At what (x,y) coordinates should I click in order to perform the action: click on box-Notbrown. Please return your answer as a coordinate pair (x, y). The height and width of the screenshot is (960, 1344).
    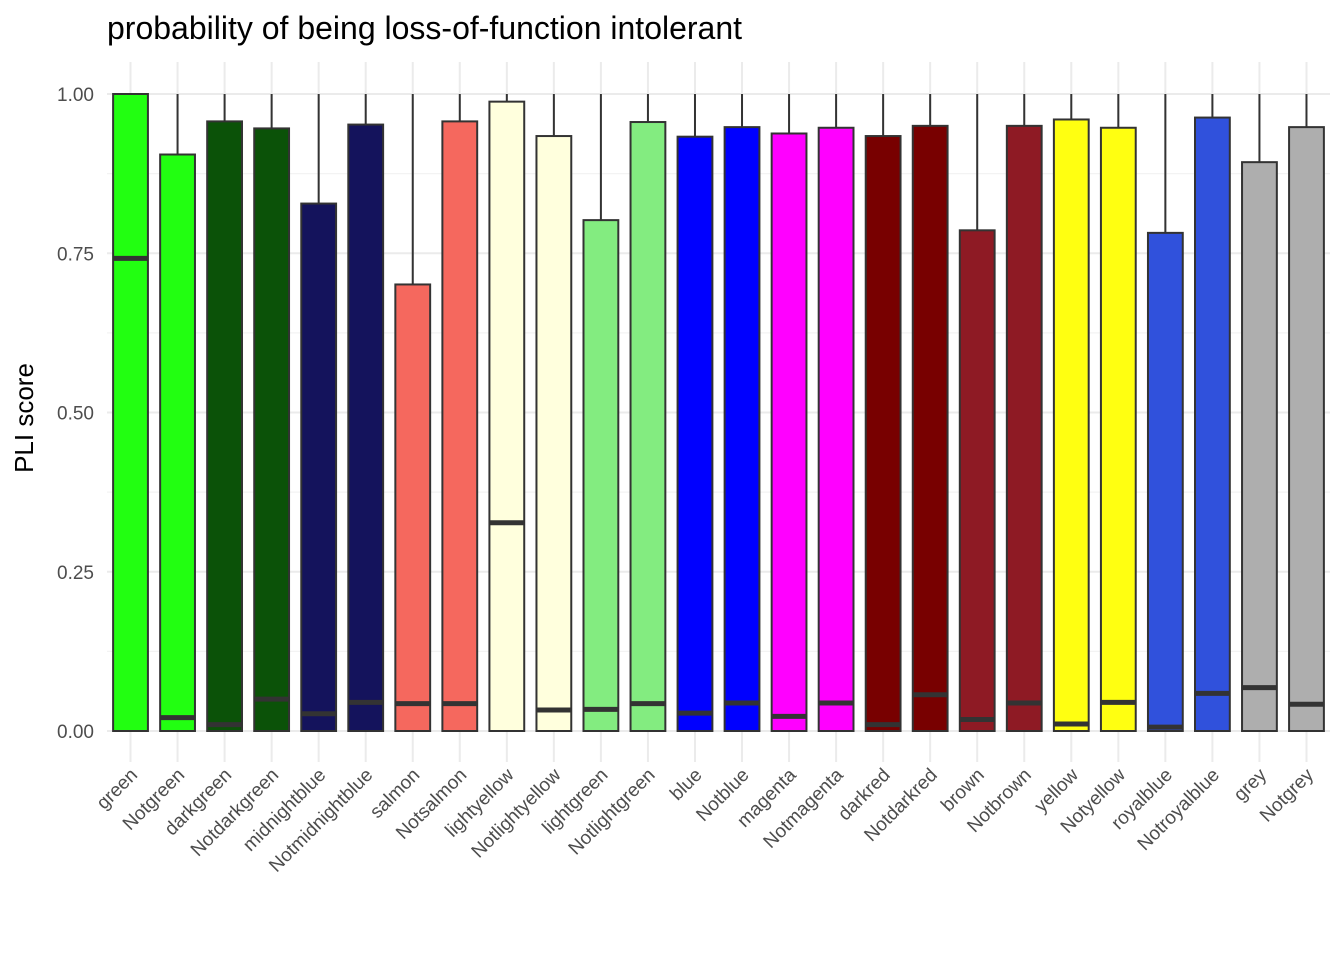
    Looking at the image, I should click on (1024, 413).